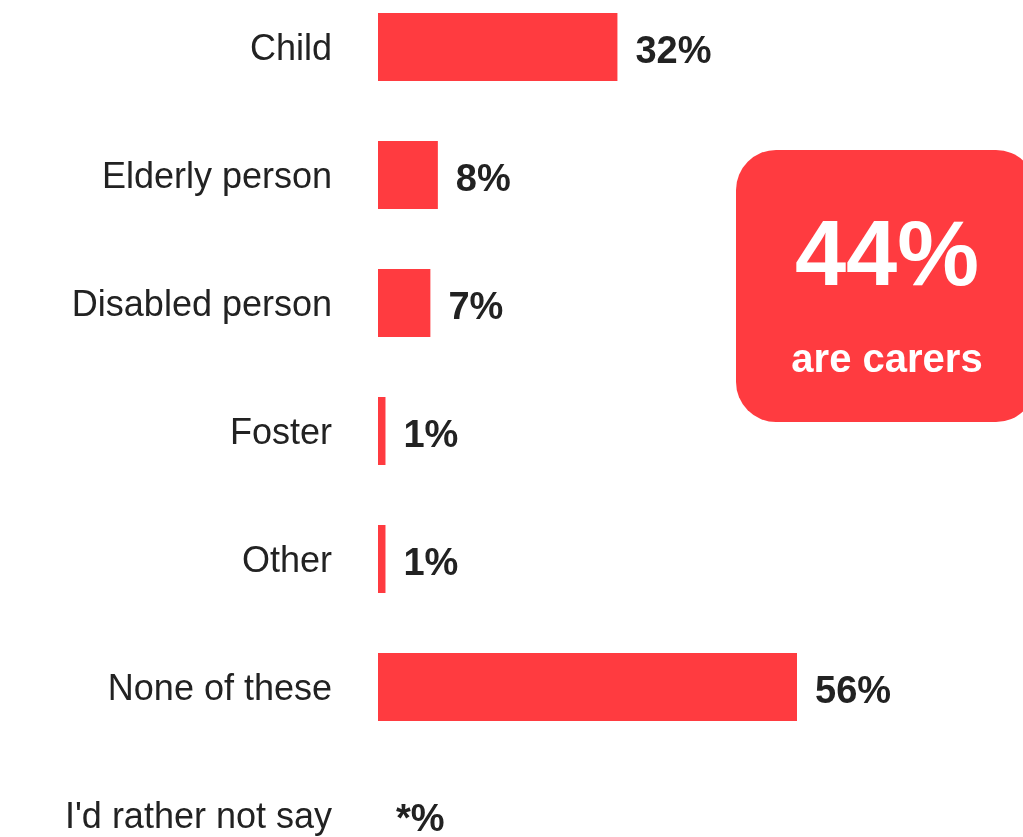 Image resolution: width=1023 pixels, height=837 pixels. What do you see at coordinates (887, 253) in the screenshot?
I see `annotation: 44%` at bounding box center [887, 253].